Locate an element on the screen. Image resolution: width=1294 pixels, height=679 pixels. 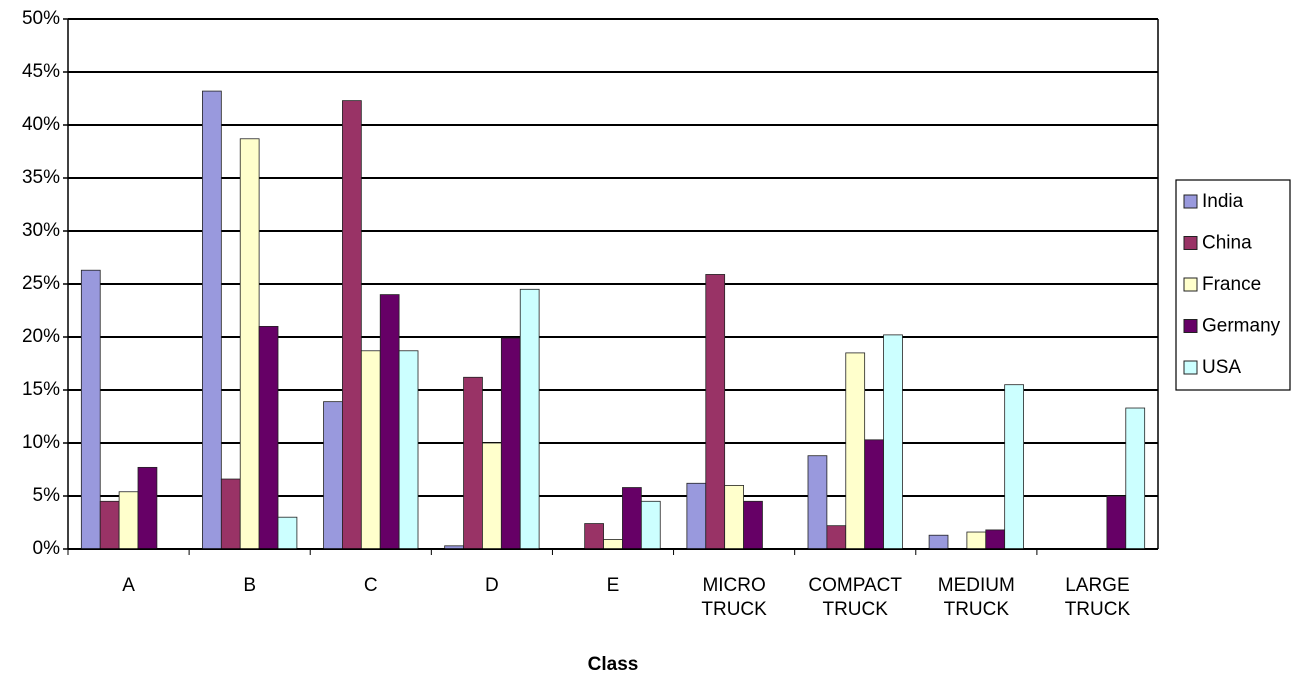
y-tick-label: 45% is located at coordinates (41, 71).